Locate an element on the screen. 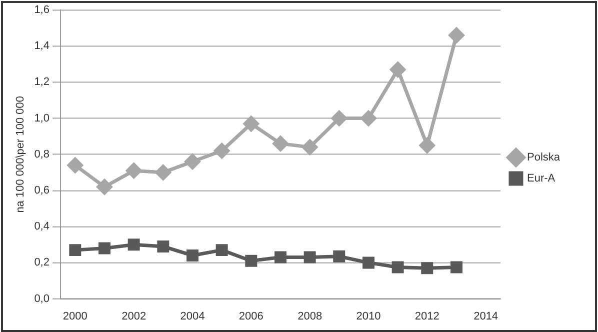 Image resolution: width=598 pixels, height=332 pixels. y-tick-label: 0,0 is located at coordinates (42, 298).